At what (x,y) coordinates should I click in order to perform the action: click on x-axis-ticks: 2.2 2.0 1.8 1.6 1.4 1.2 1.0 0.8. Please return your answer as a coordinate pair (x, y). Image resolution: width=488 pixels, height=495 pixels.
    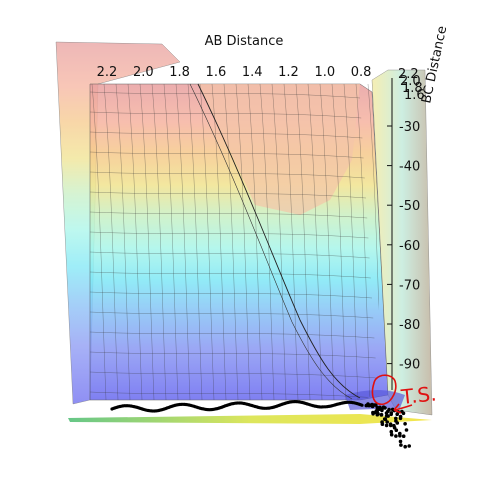
    Looking at the image, I should click on (234, 72).